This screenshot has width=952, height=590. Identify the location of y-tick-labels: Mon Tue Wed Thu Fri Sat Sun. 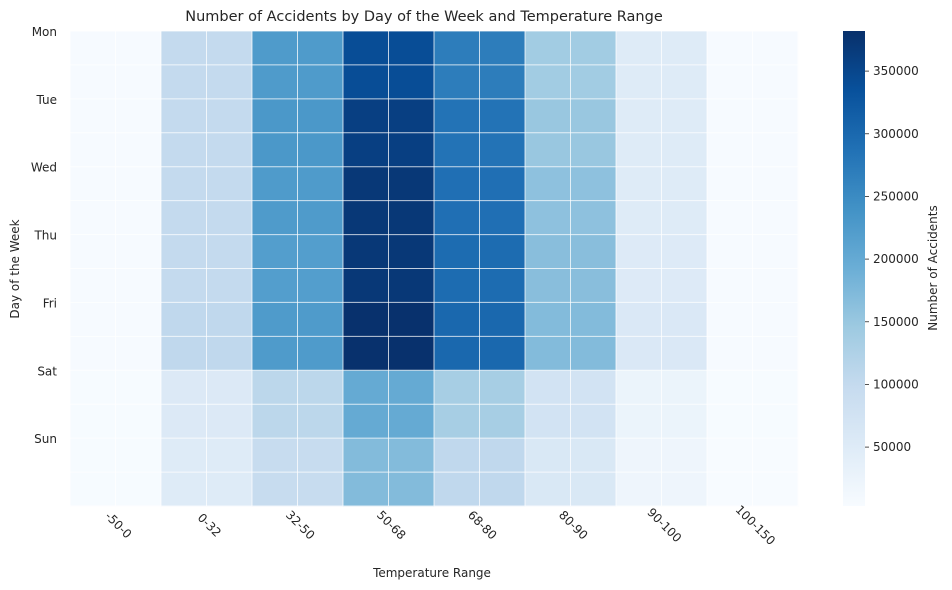
(44, 235).